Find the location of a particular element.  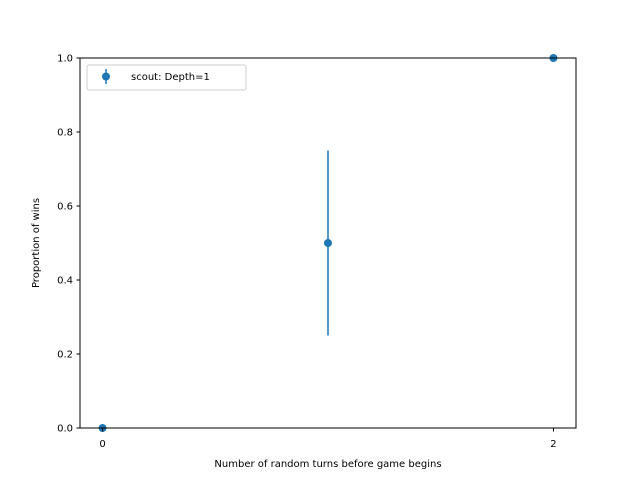

legend-point-marker is located at coordinates (106, 76).